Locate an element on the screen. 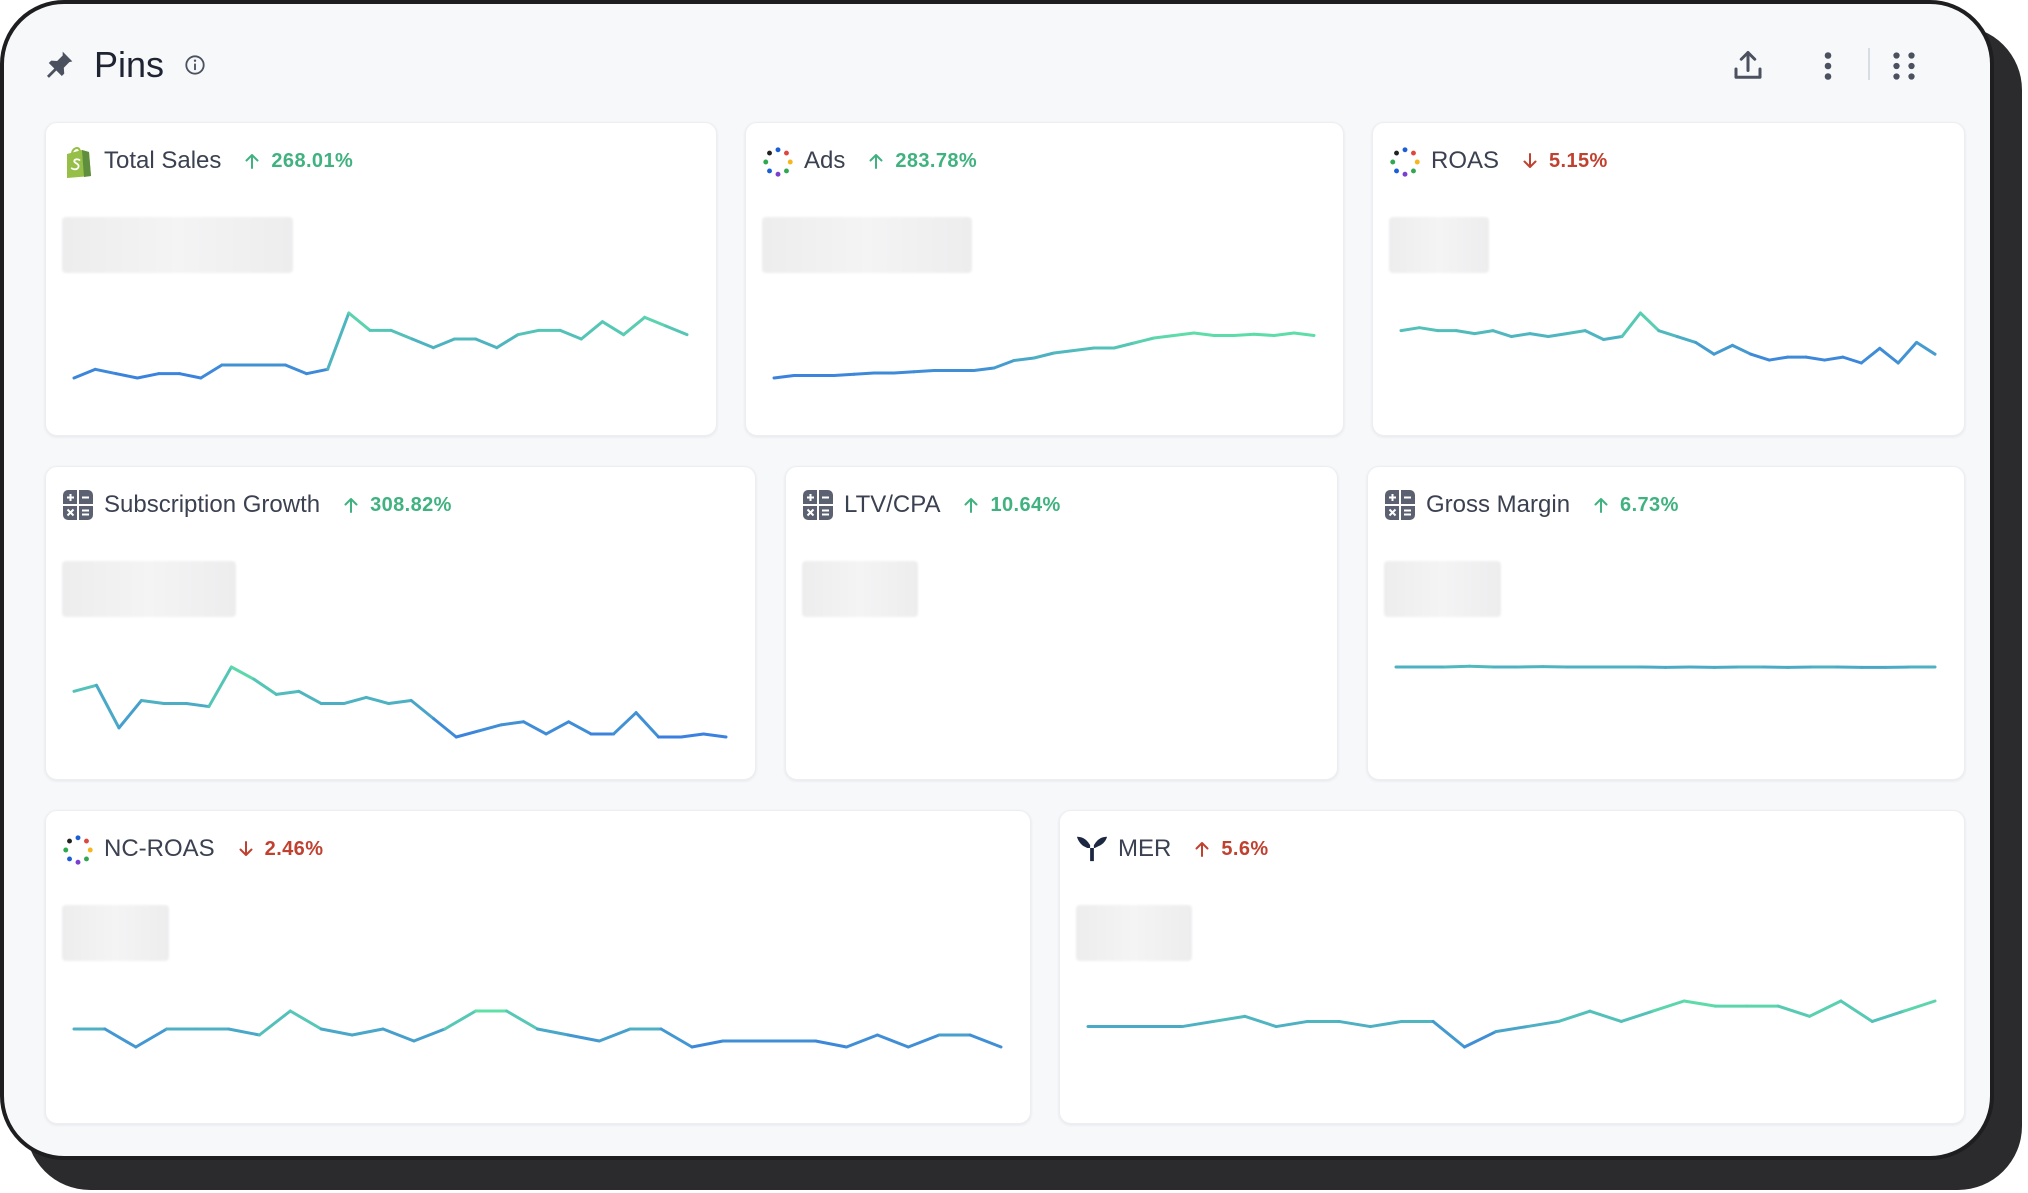 Image resolution: width=2028 pixels, height=1193 pixels. export-icon is located at coordinates (1748, 66).